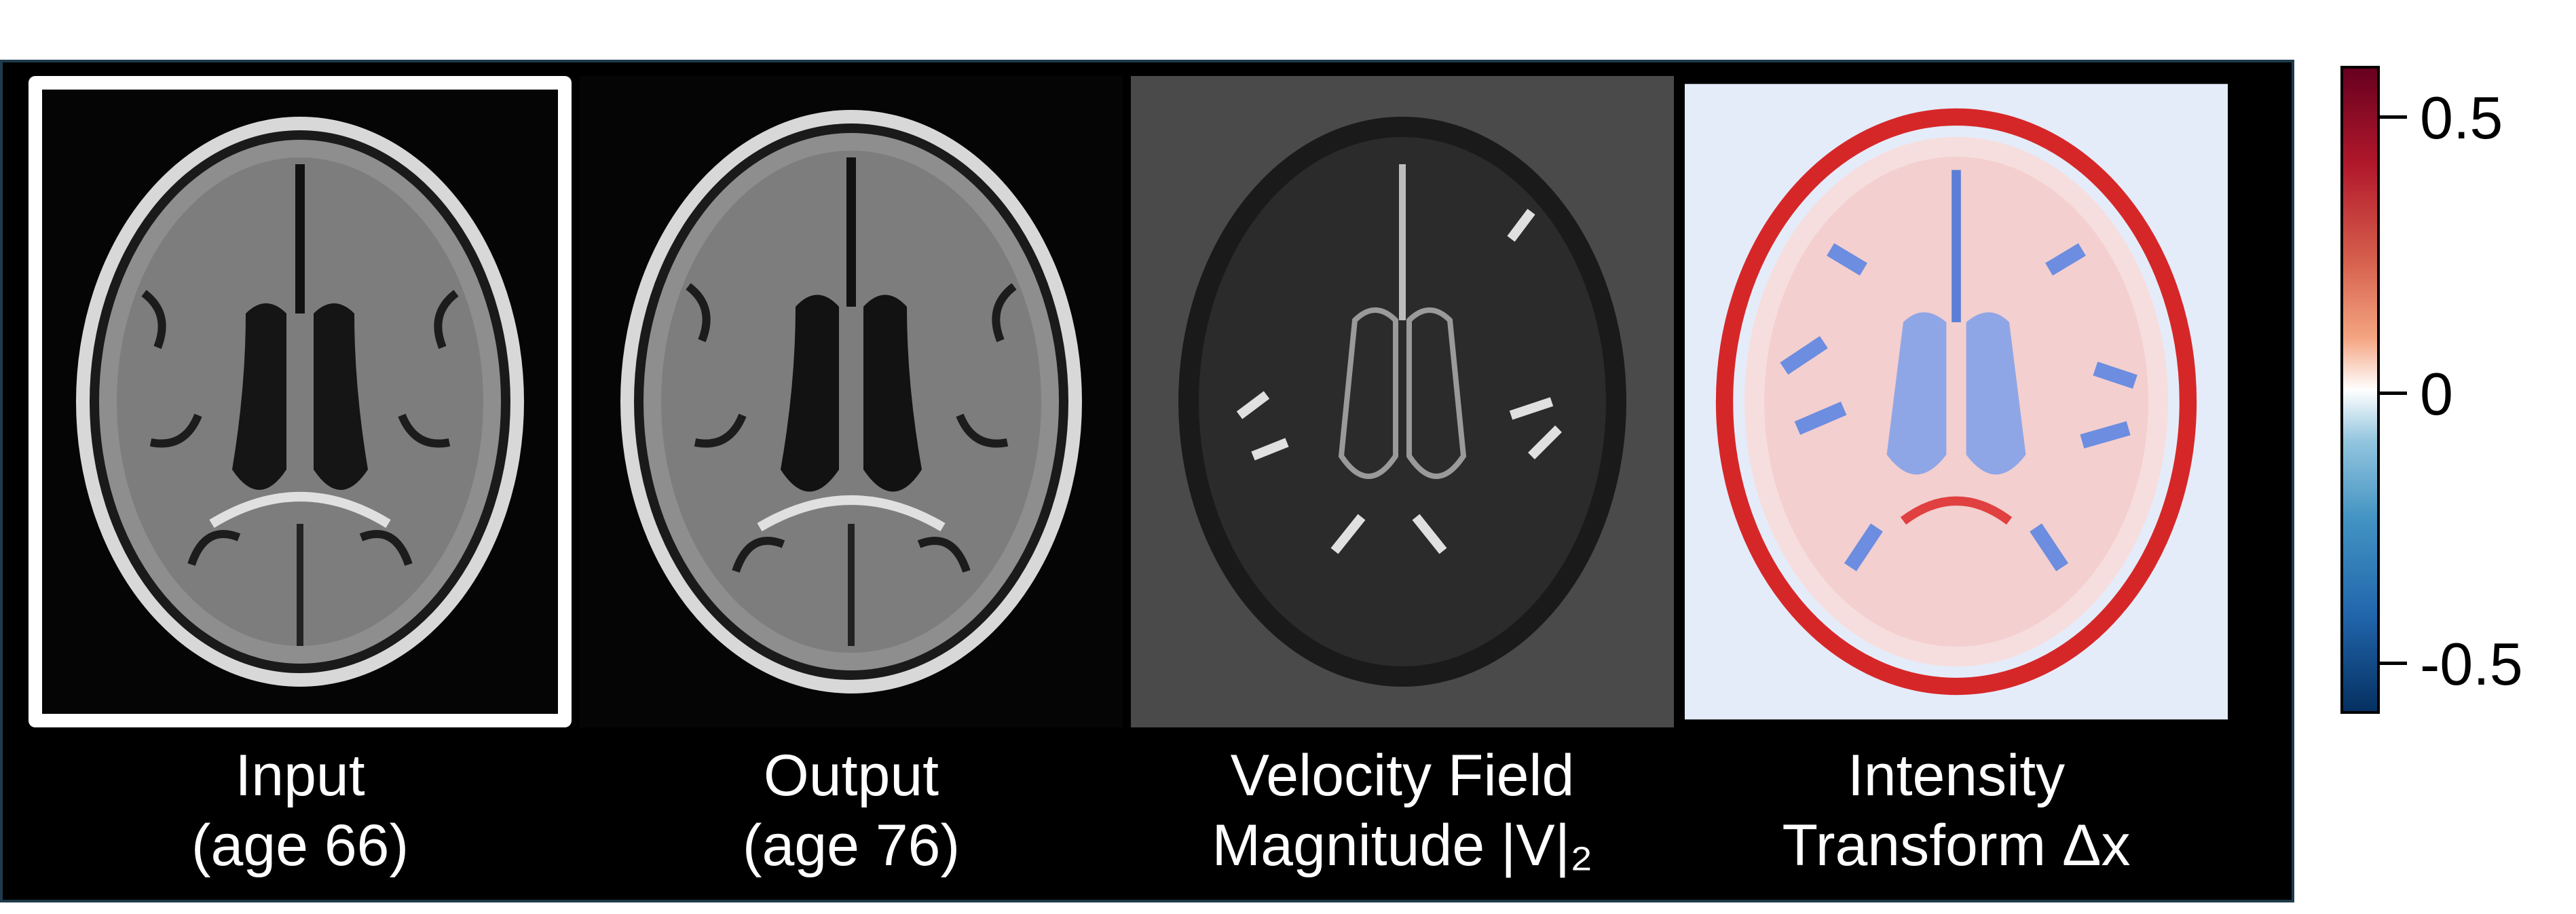 The width and height of the screenshot is (2576, 914). Describe the element at coordinates (2472, 664) in the screenshot. I see `colorbar-label-bottom: -0.5` at that location.